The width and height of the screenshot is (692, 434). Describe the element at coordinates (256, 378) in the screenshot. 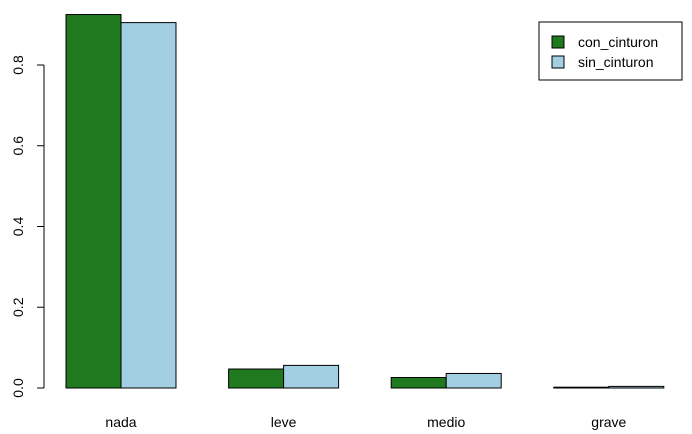

I see `bar-con_cinturon-leve` at that location.